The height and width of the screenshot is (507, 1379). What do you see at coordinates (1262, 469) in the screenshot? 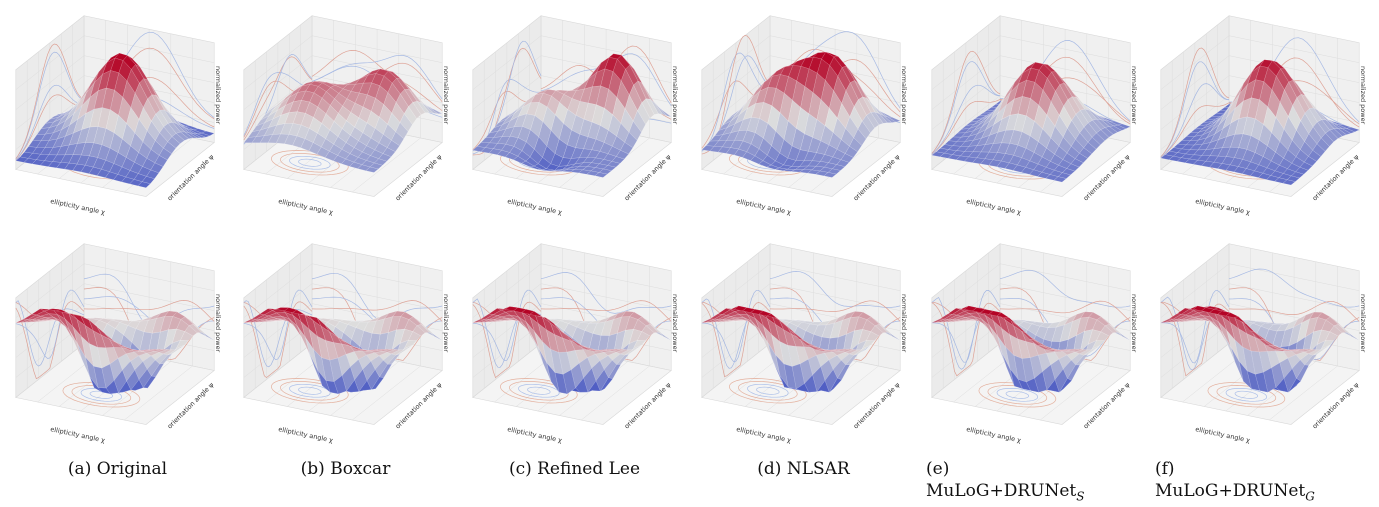
I see `caption-prefix: (f)` at bounding box center [1262, 469].